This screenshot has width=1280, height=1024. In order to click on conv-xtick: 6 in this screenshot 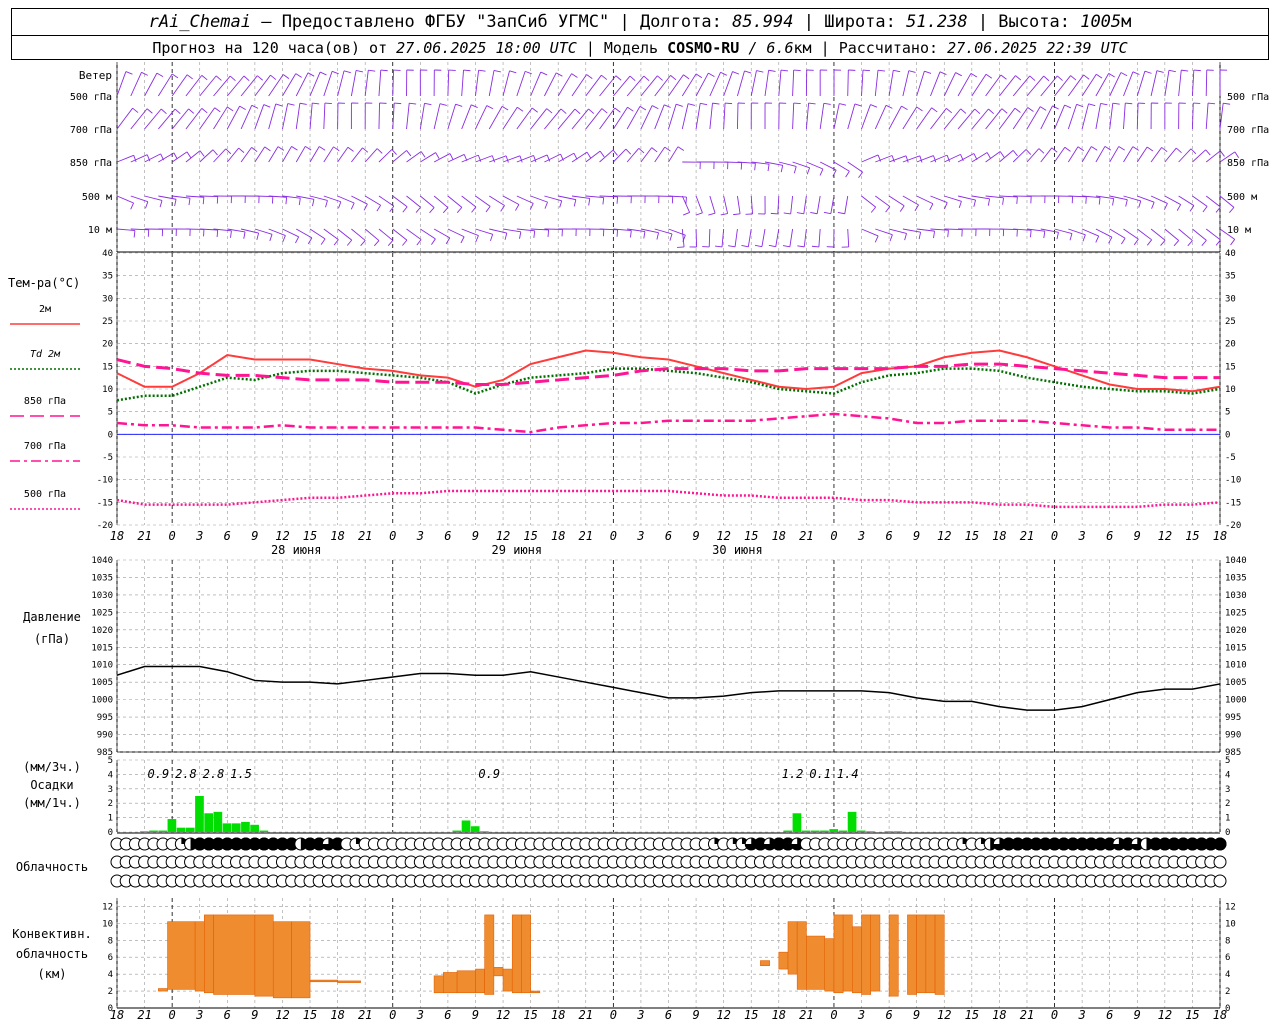, I will do `click(668, 1015)`.